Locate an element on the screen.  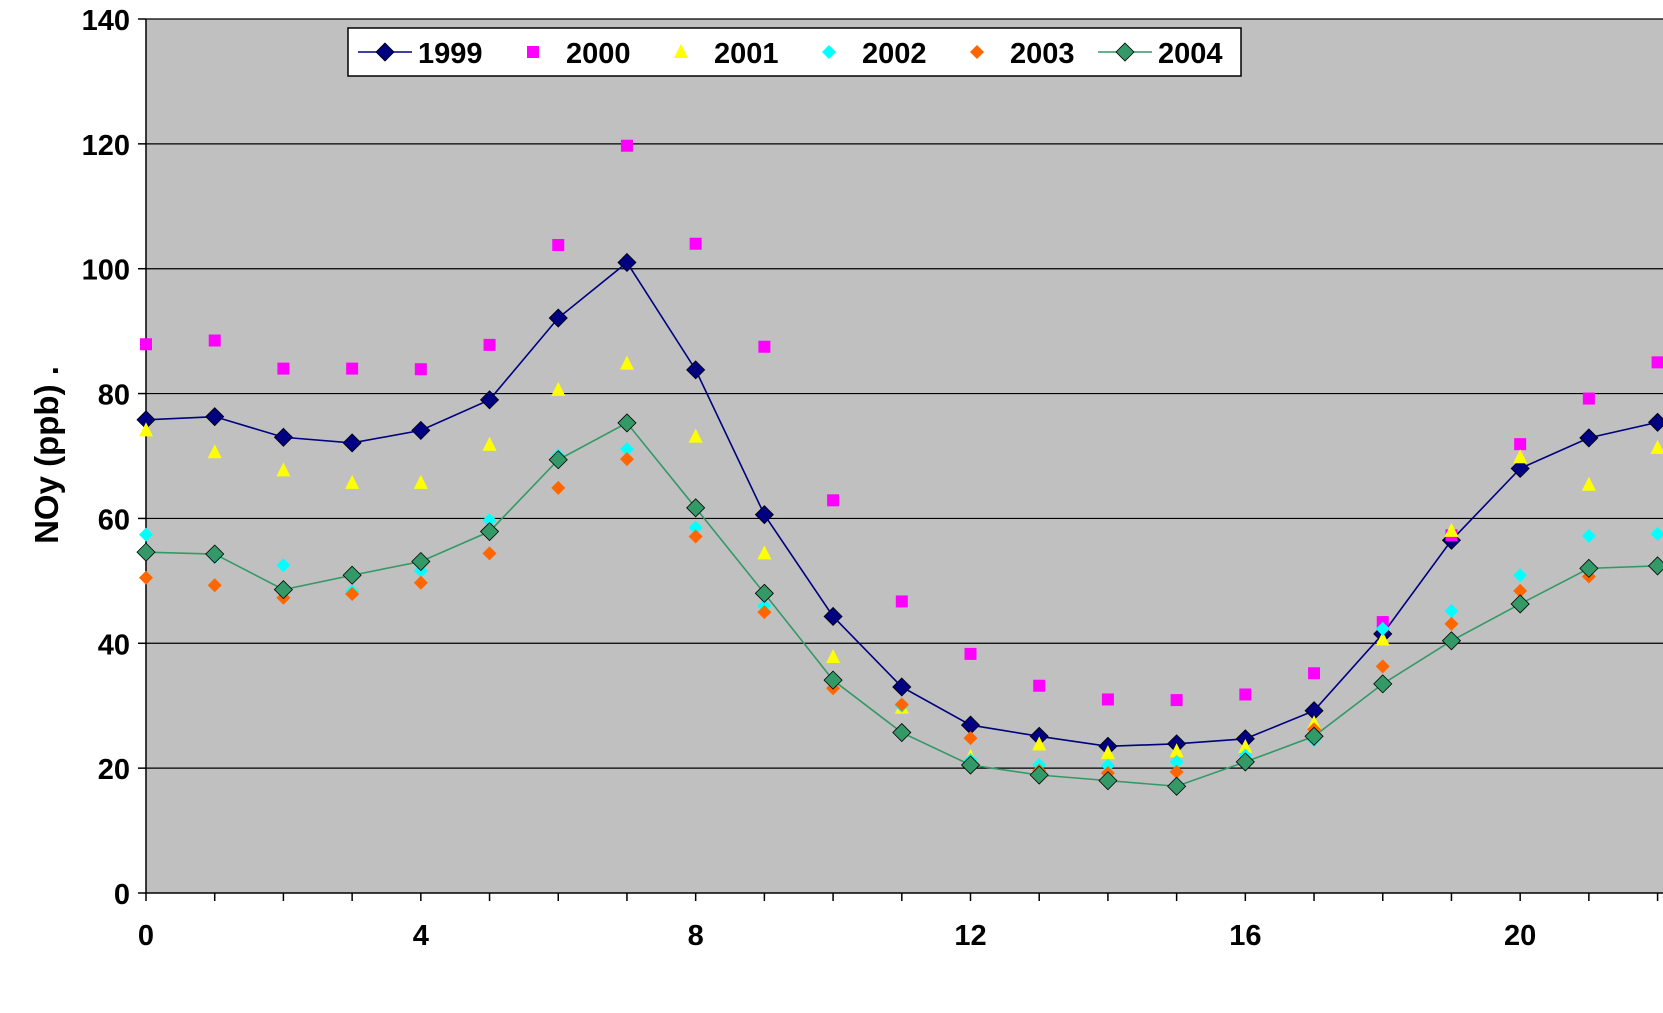
y-tick-label: 40 is located at coordinates (114, 645).